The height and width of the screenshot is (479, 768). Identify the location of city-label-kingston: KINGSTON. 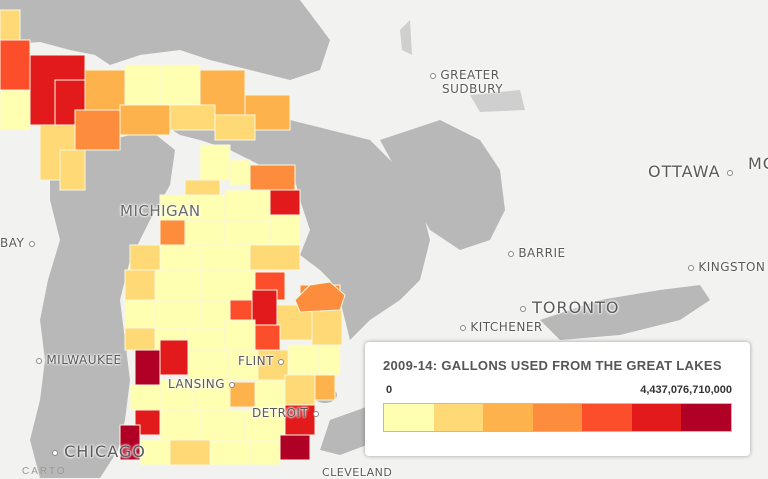
(726, 267).